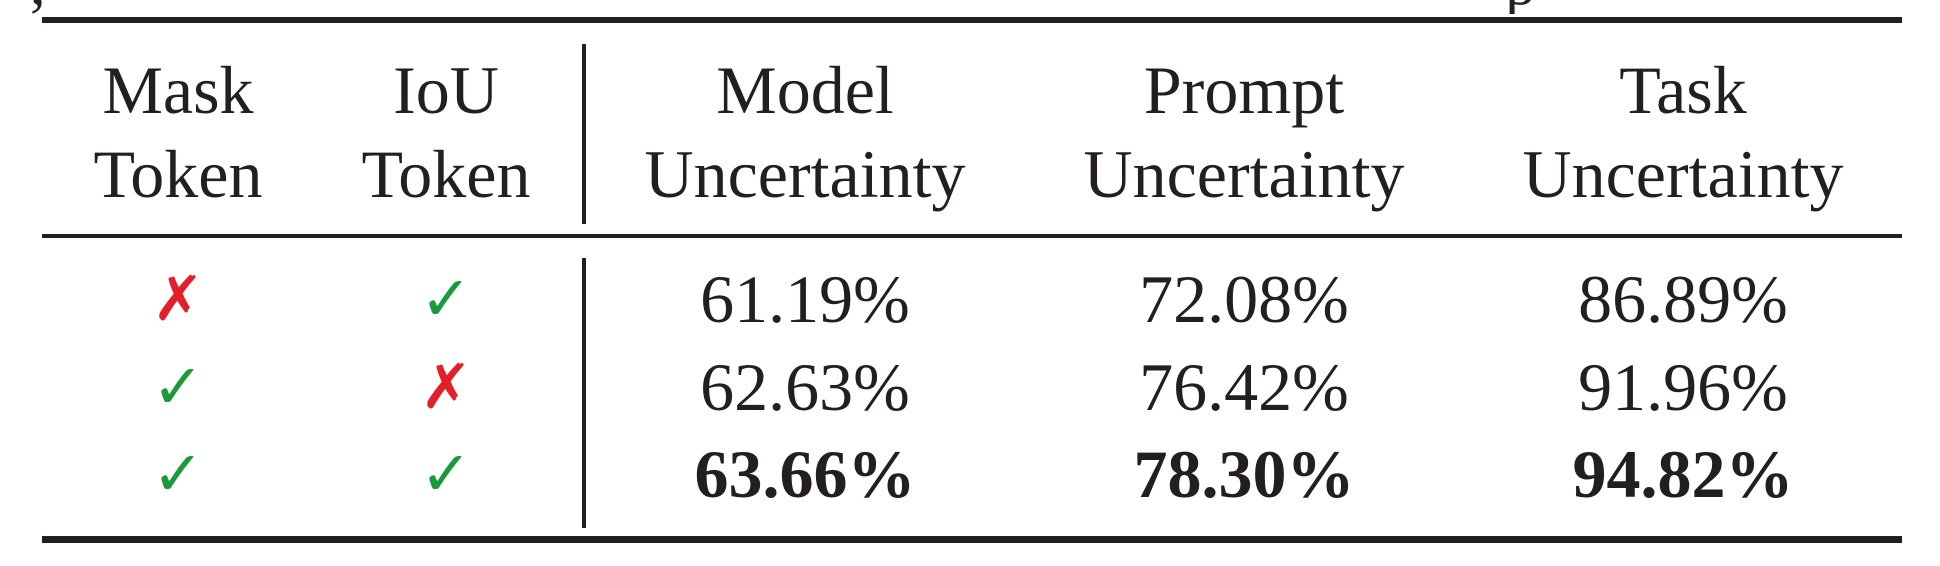 The width and height of the screenshot is (1940, 566). I want to click on header-iou-token-line2: Token, so click(446, 174).